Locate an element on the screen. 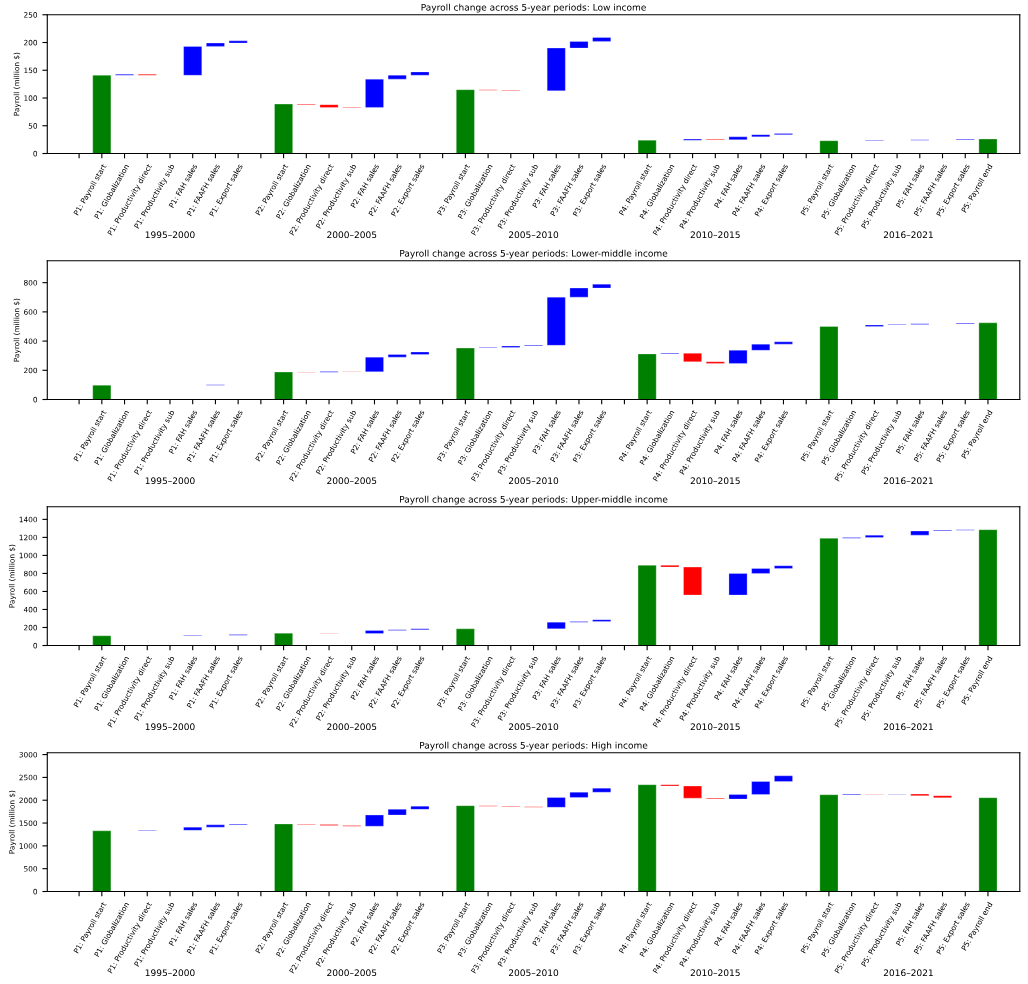 Image resolution: width=1028 pixels, height=984 pixels. chart-title: Payroll change across 5-year periods: Upper-middle income is located at coordinates (534, 500).